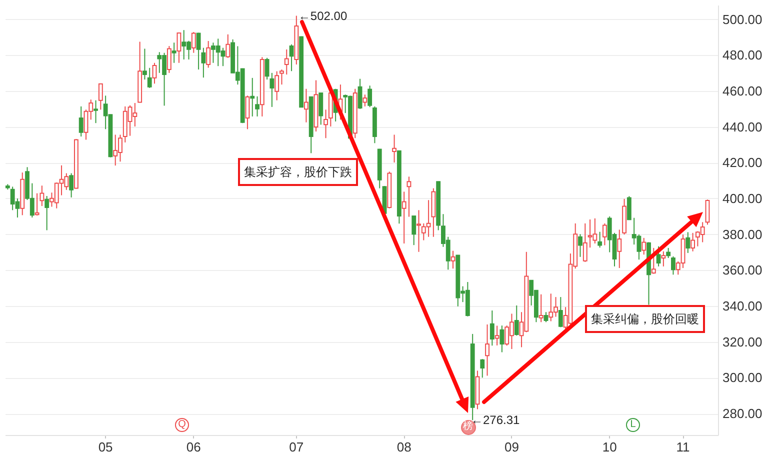 This screenshot has height=460, width=771. What do you see at coordinates (742, 270) in the screenshot?
I see `y-tick-label: 360.00` at bounding box center [742, 270].